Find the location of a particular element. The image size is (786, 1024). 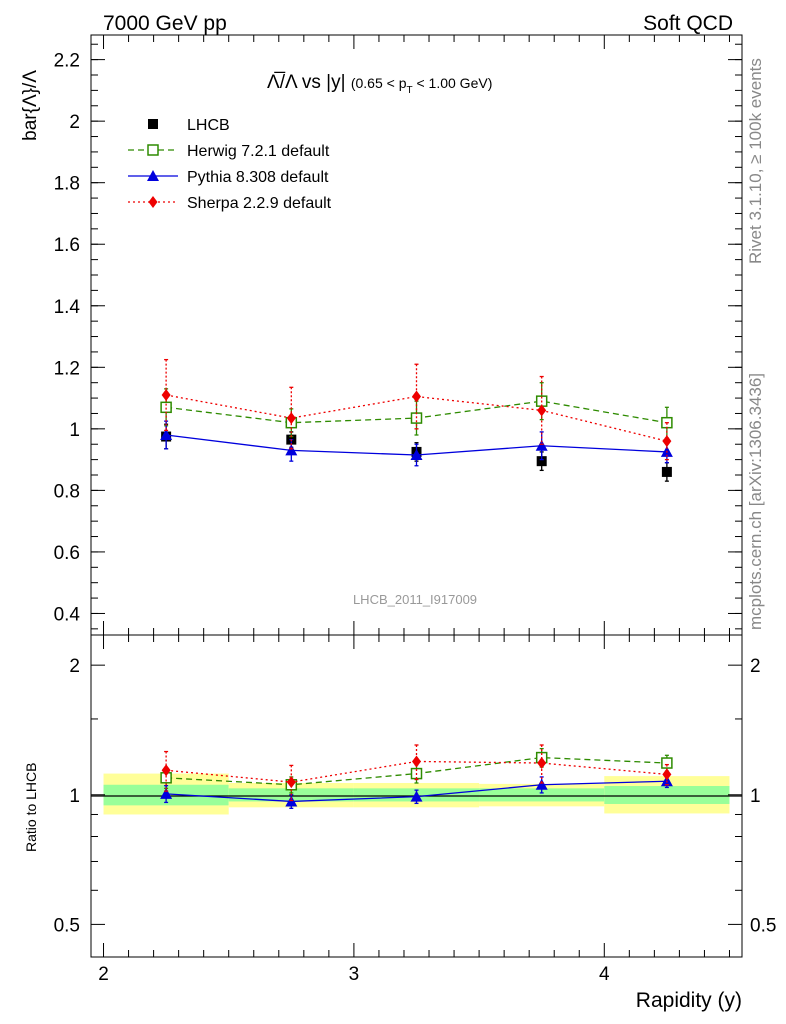

y-tick-label: 1.8 is located at coordinates (67, 184).